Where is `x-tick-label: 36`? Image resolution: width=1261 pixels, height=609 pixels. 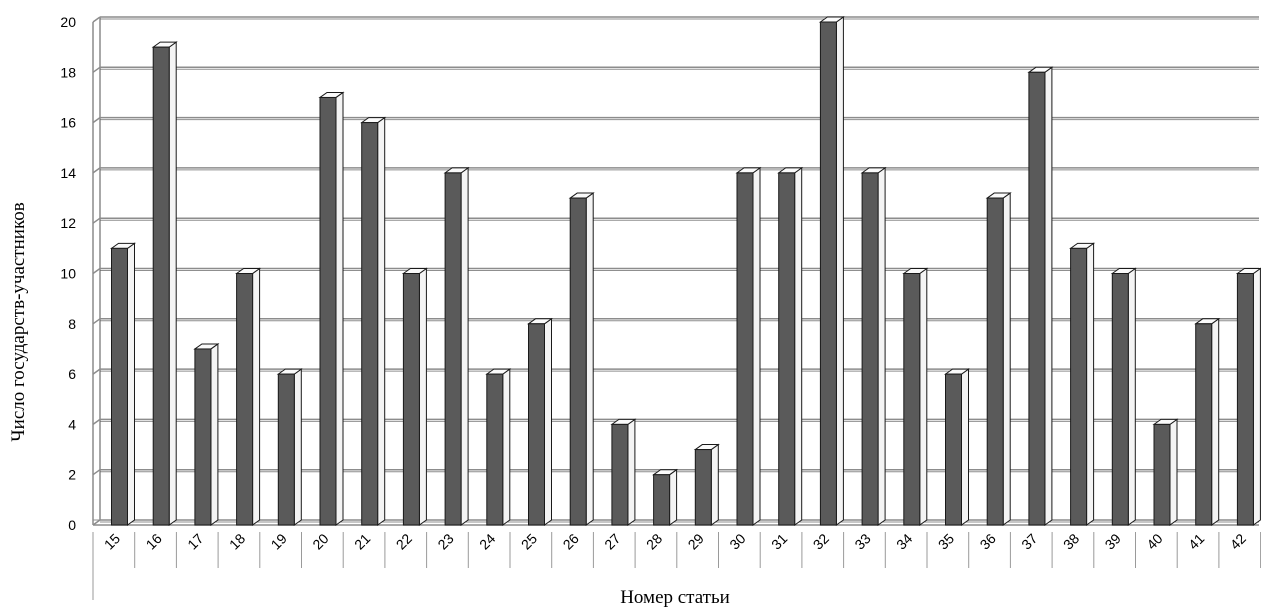
x-tick-label: 36 is located at coordinates (987, 541).